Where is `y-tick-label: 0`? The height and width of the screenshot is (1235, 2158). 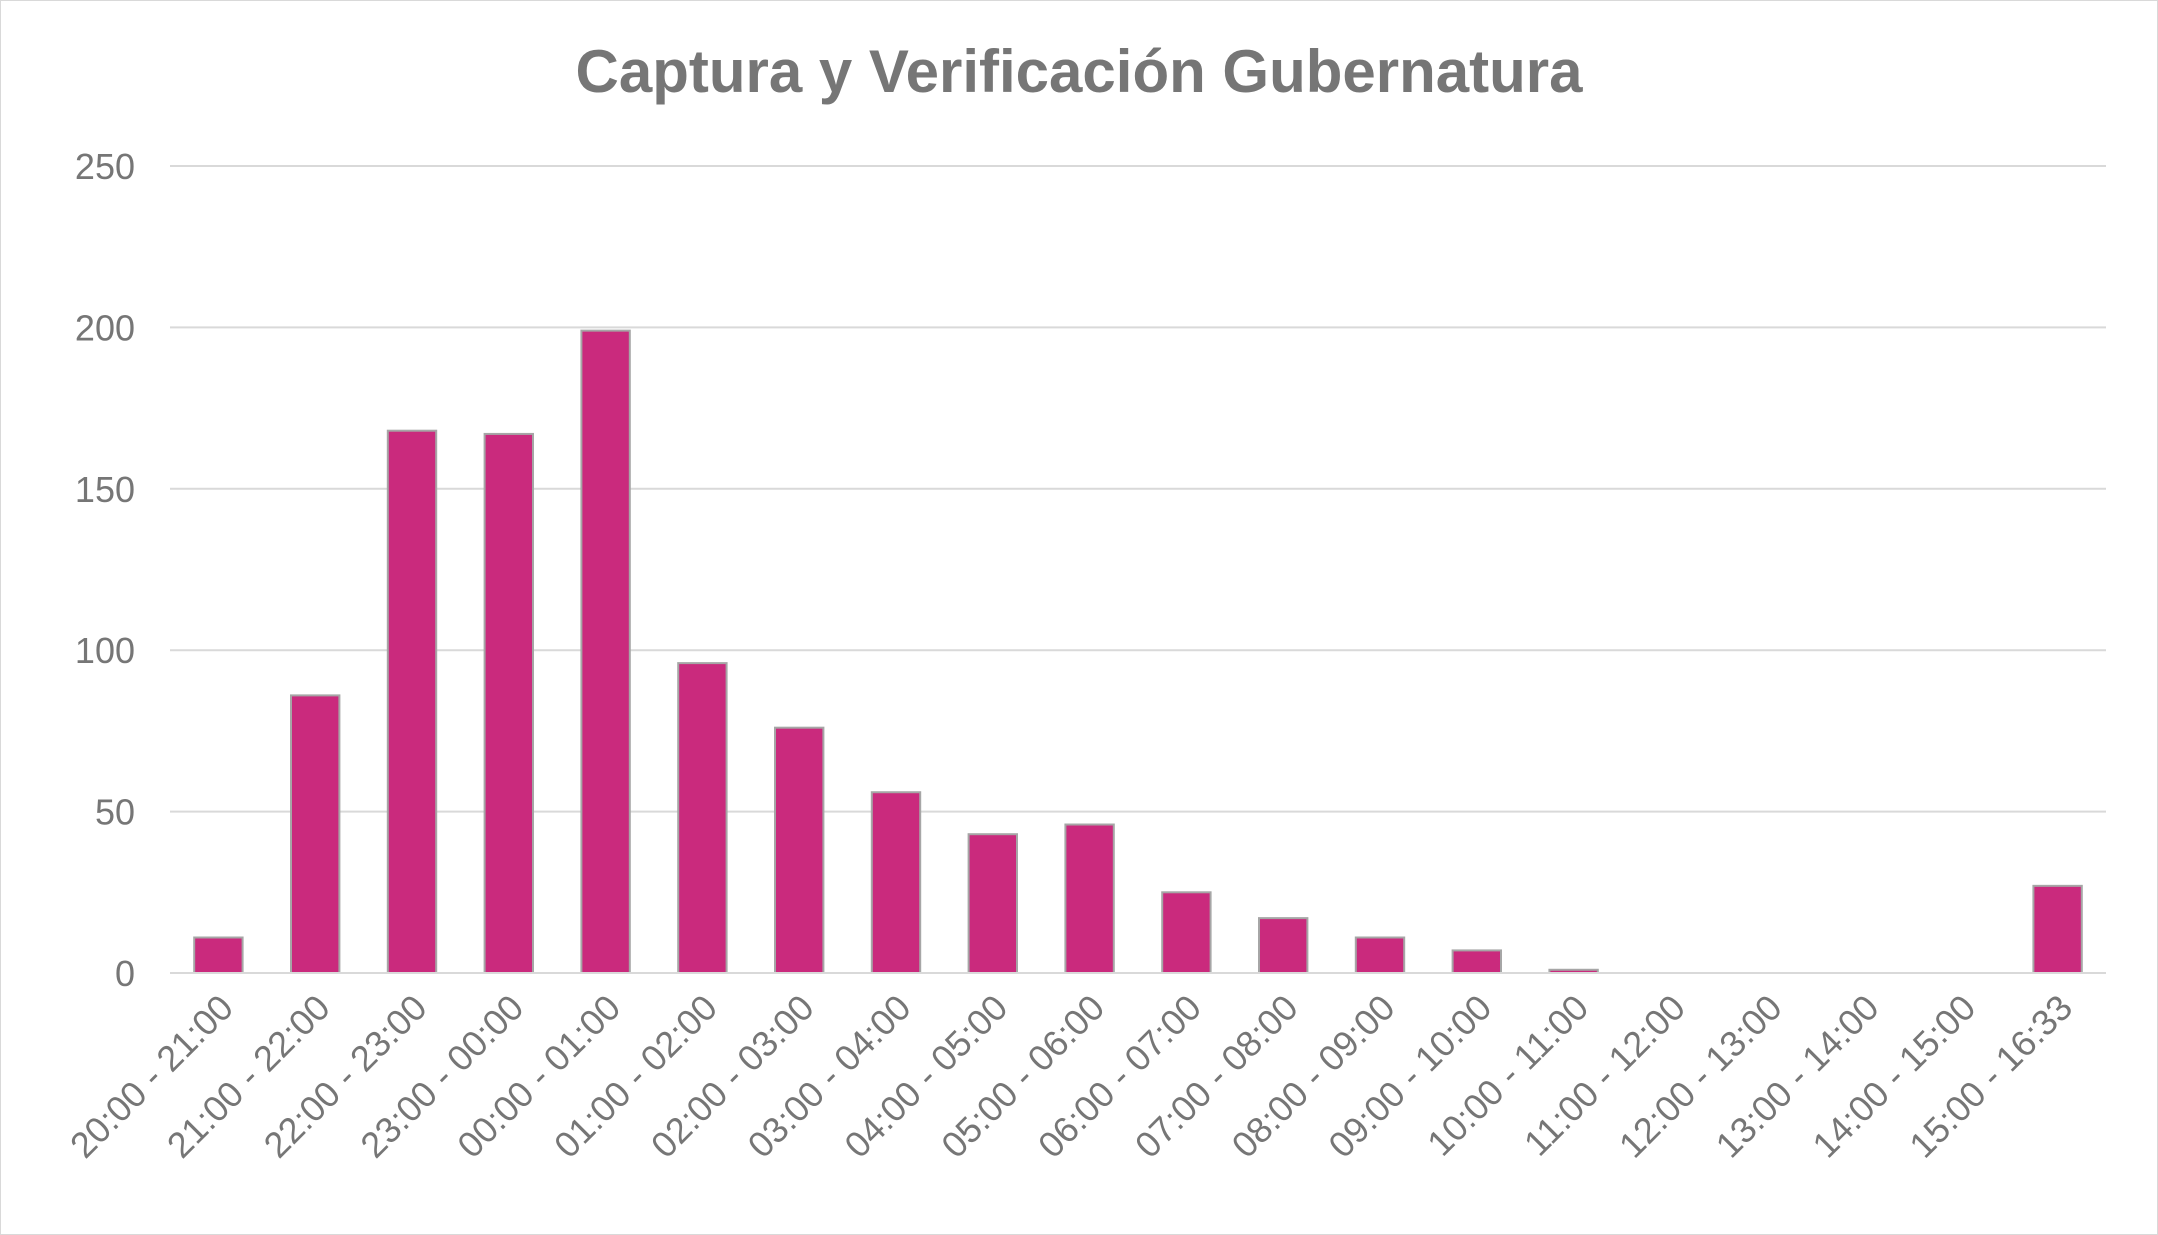 y-tick-label: 0 is located at coordinates (125, 973).